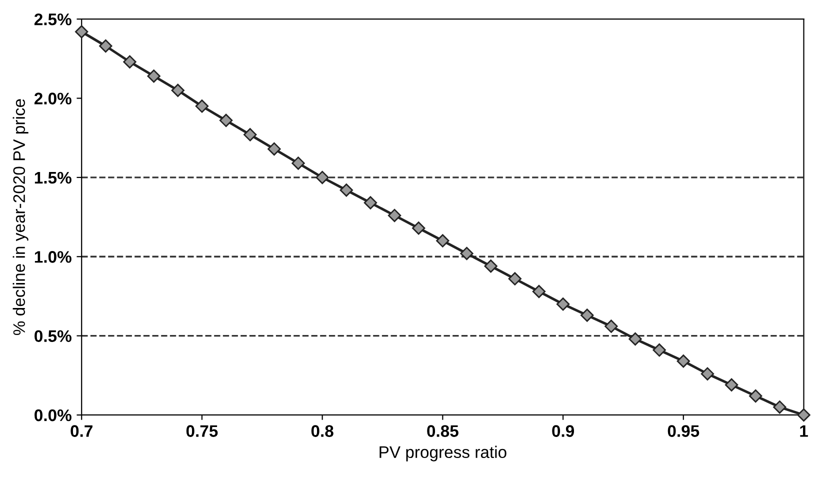  Describe the element at coordinates (684, 431) in the screenshot. I see `x-tick-label: 0.95` at that location.